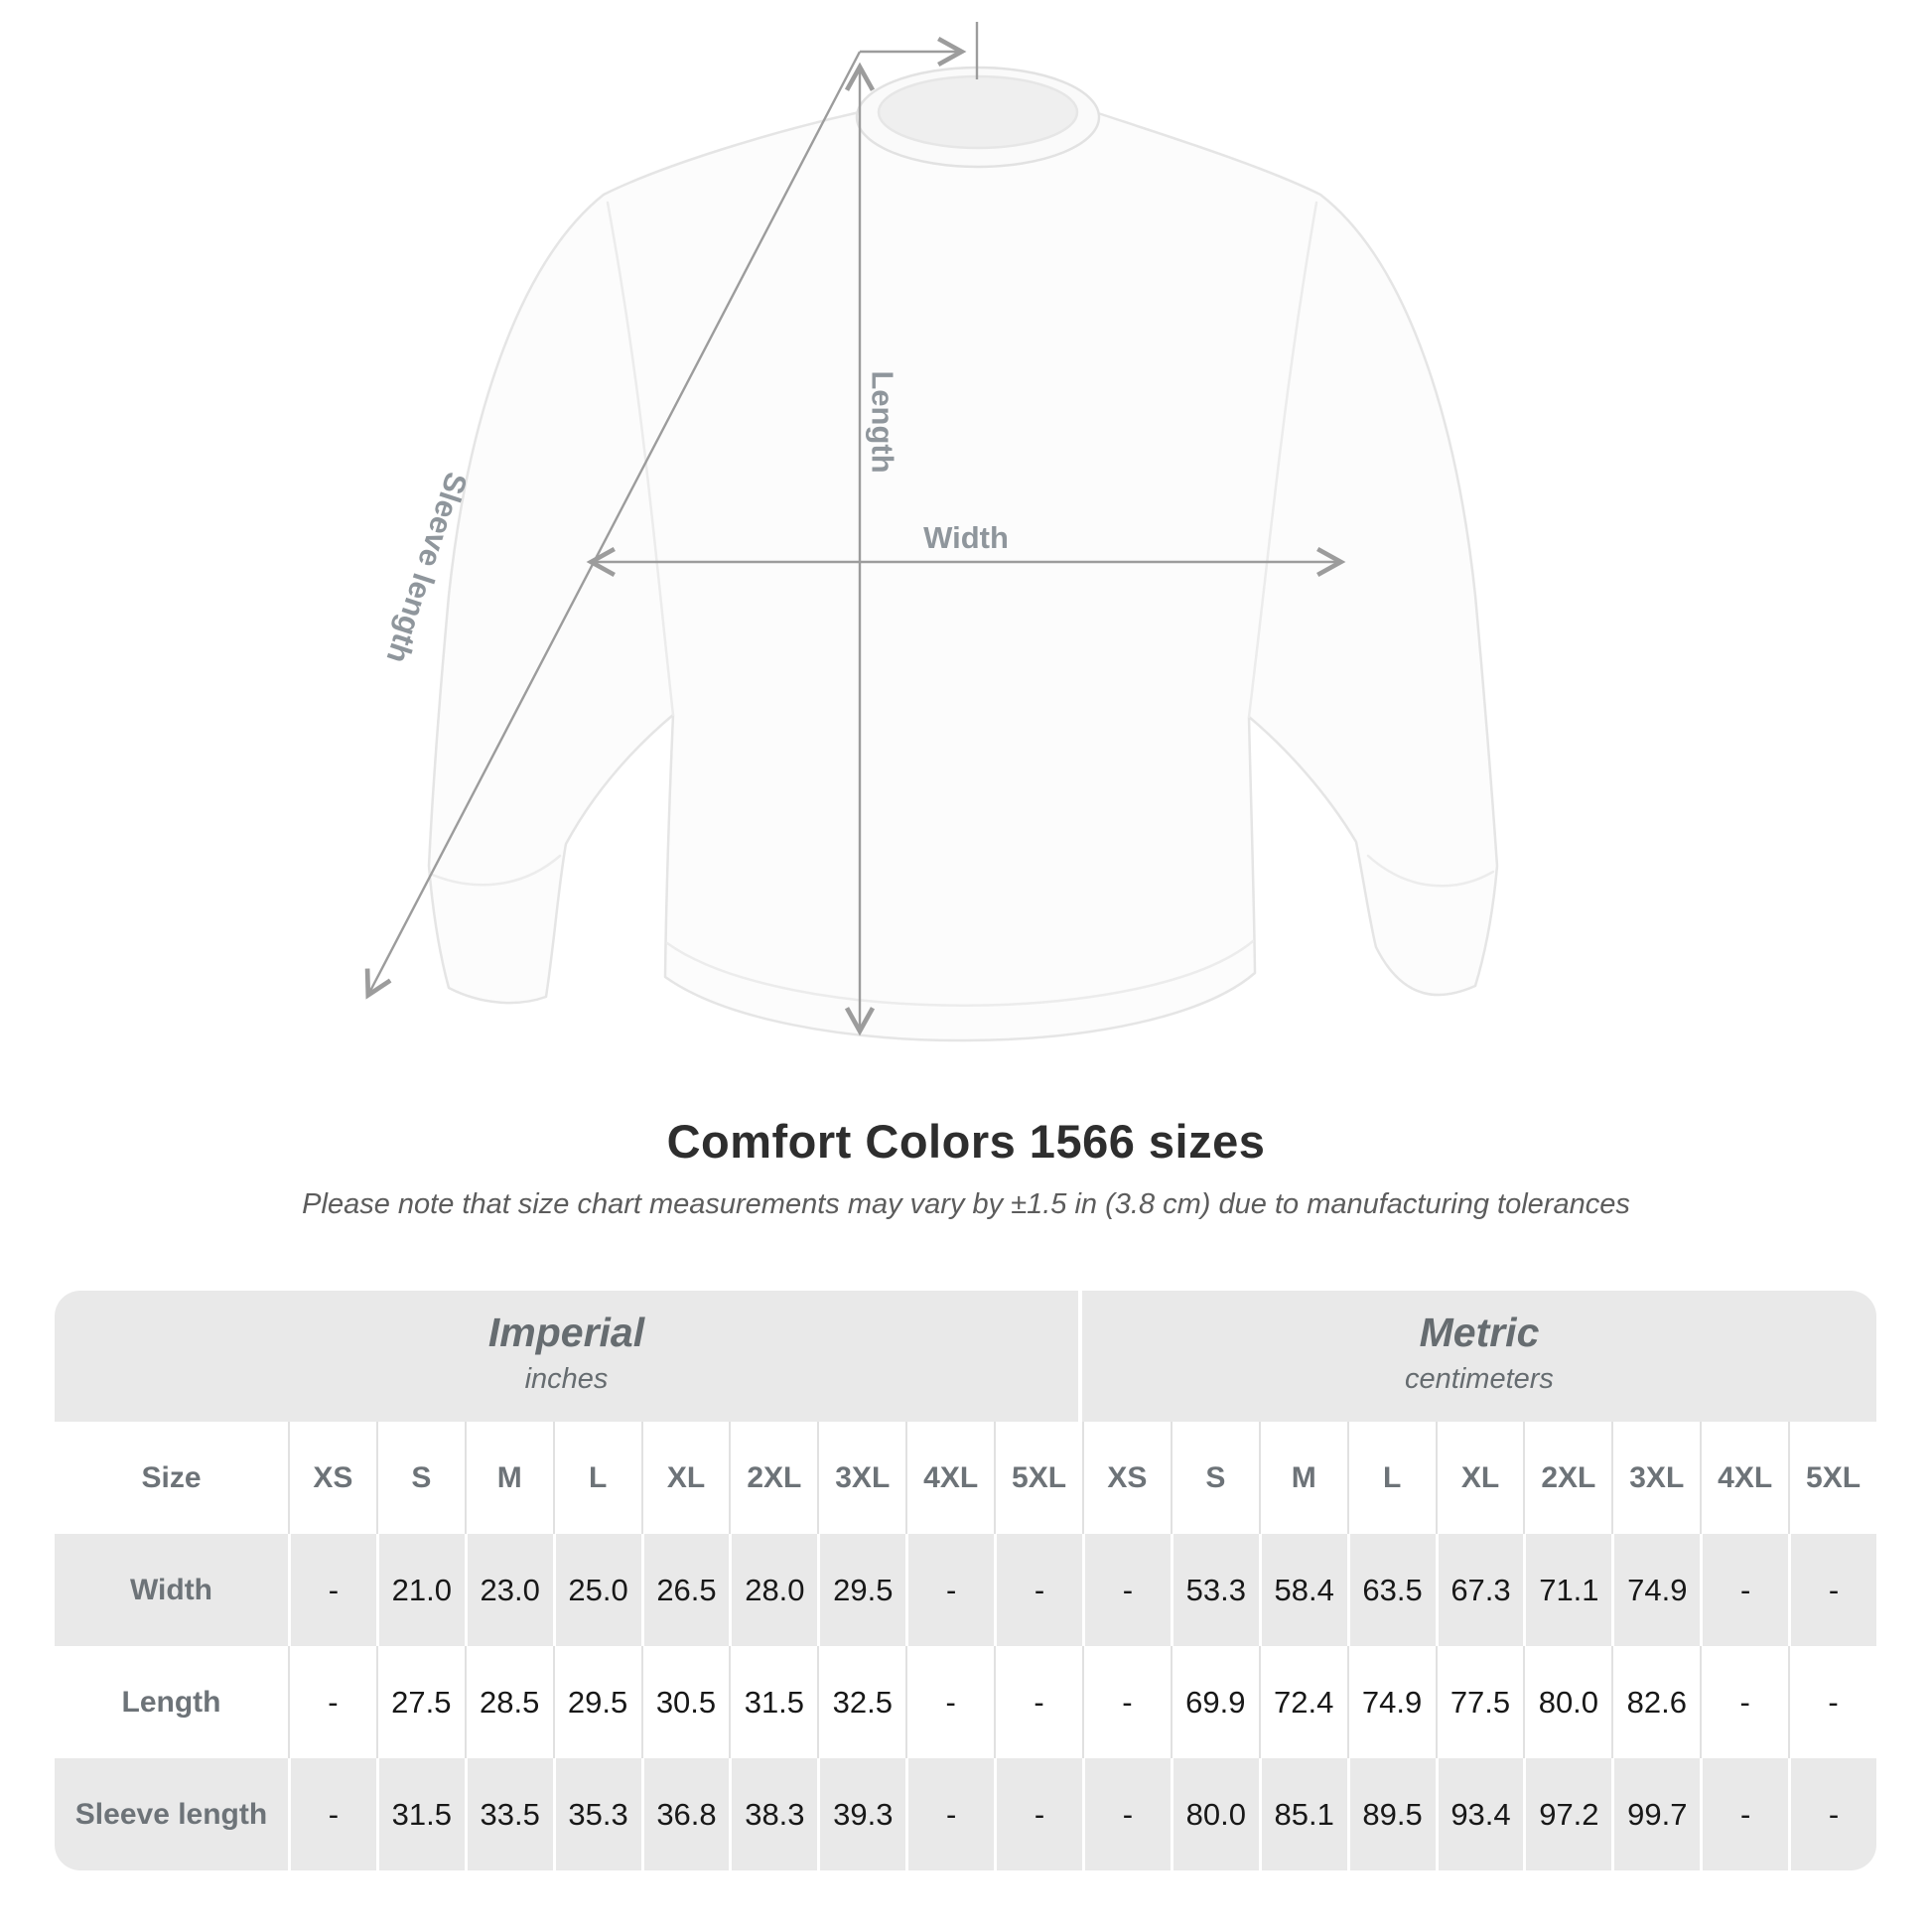 The image size is (1932, 1932). I want to click on value-cell: 39.3, so click(861, 1814).